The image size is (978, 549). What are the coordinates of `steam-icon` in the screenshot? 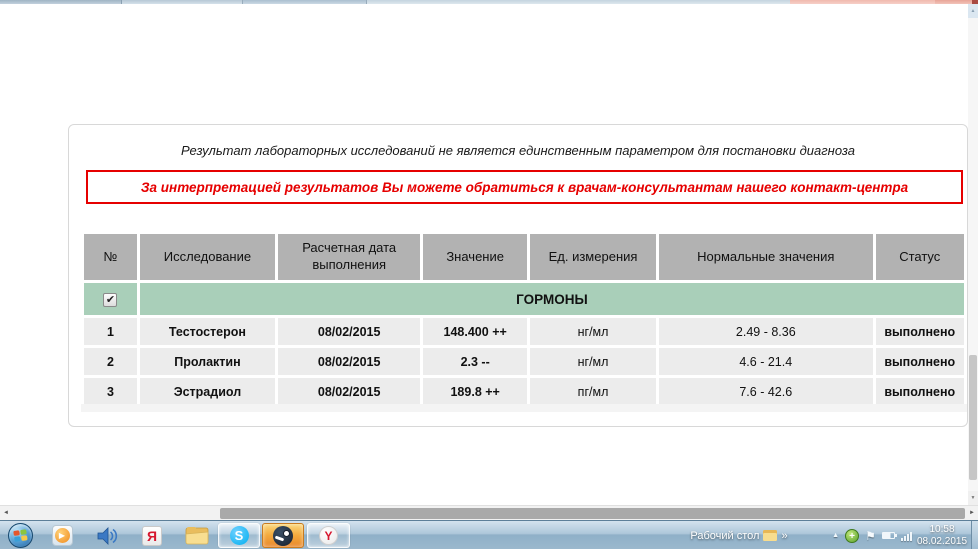 It's located at (283, 535).